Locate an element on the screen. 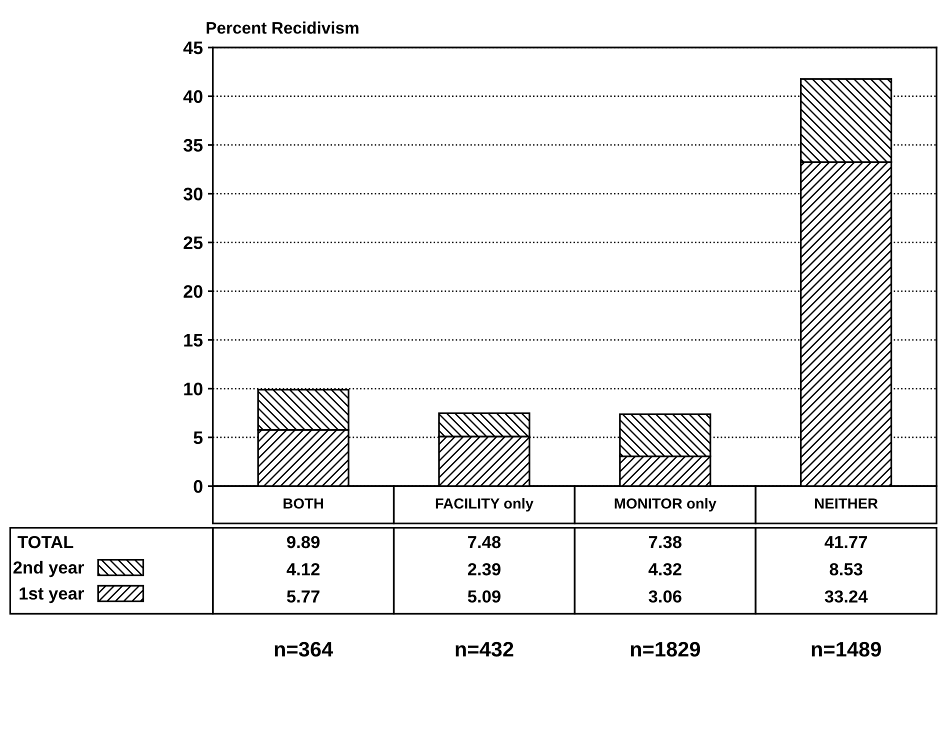  y-tick-label: 5 is located at coordinates (198, 438).